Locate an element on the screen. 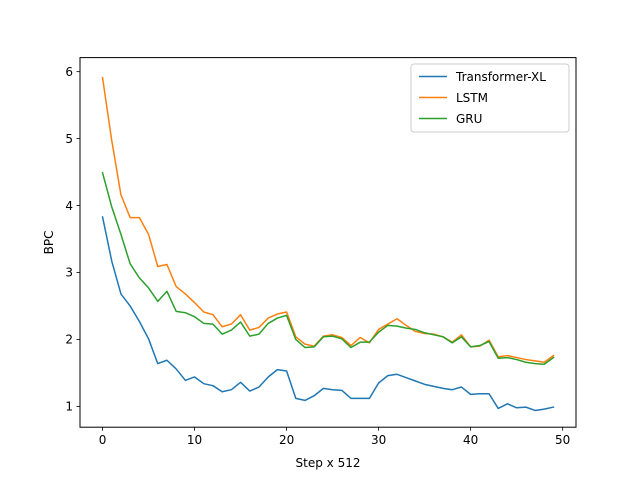 This screenshot has height=480, width=640. legend-label: GRU is located at coordinates (469, 119).